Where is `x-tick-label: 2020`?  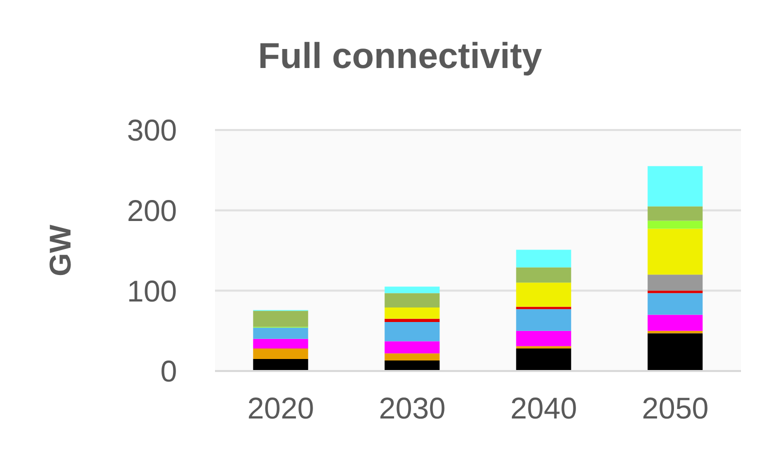 x-tick-label: 2020 is located at coordinates (280, 409).